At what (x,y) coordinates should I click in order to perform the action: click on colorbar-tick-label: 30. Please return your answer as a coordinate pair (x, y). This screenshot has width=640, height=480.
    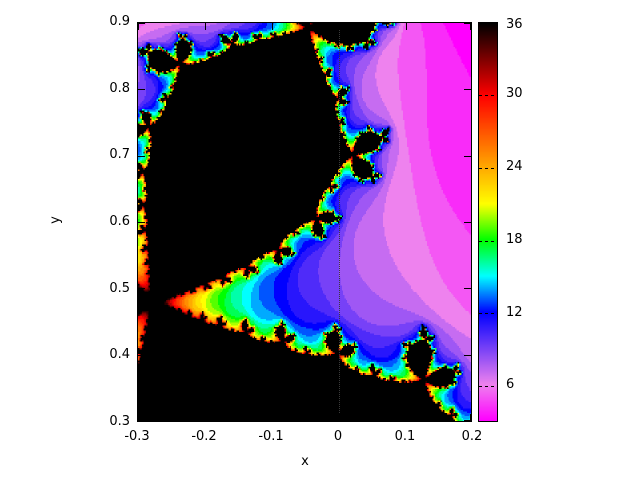
    Looking at the image, I should click on (514, 93).